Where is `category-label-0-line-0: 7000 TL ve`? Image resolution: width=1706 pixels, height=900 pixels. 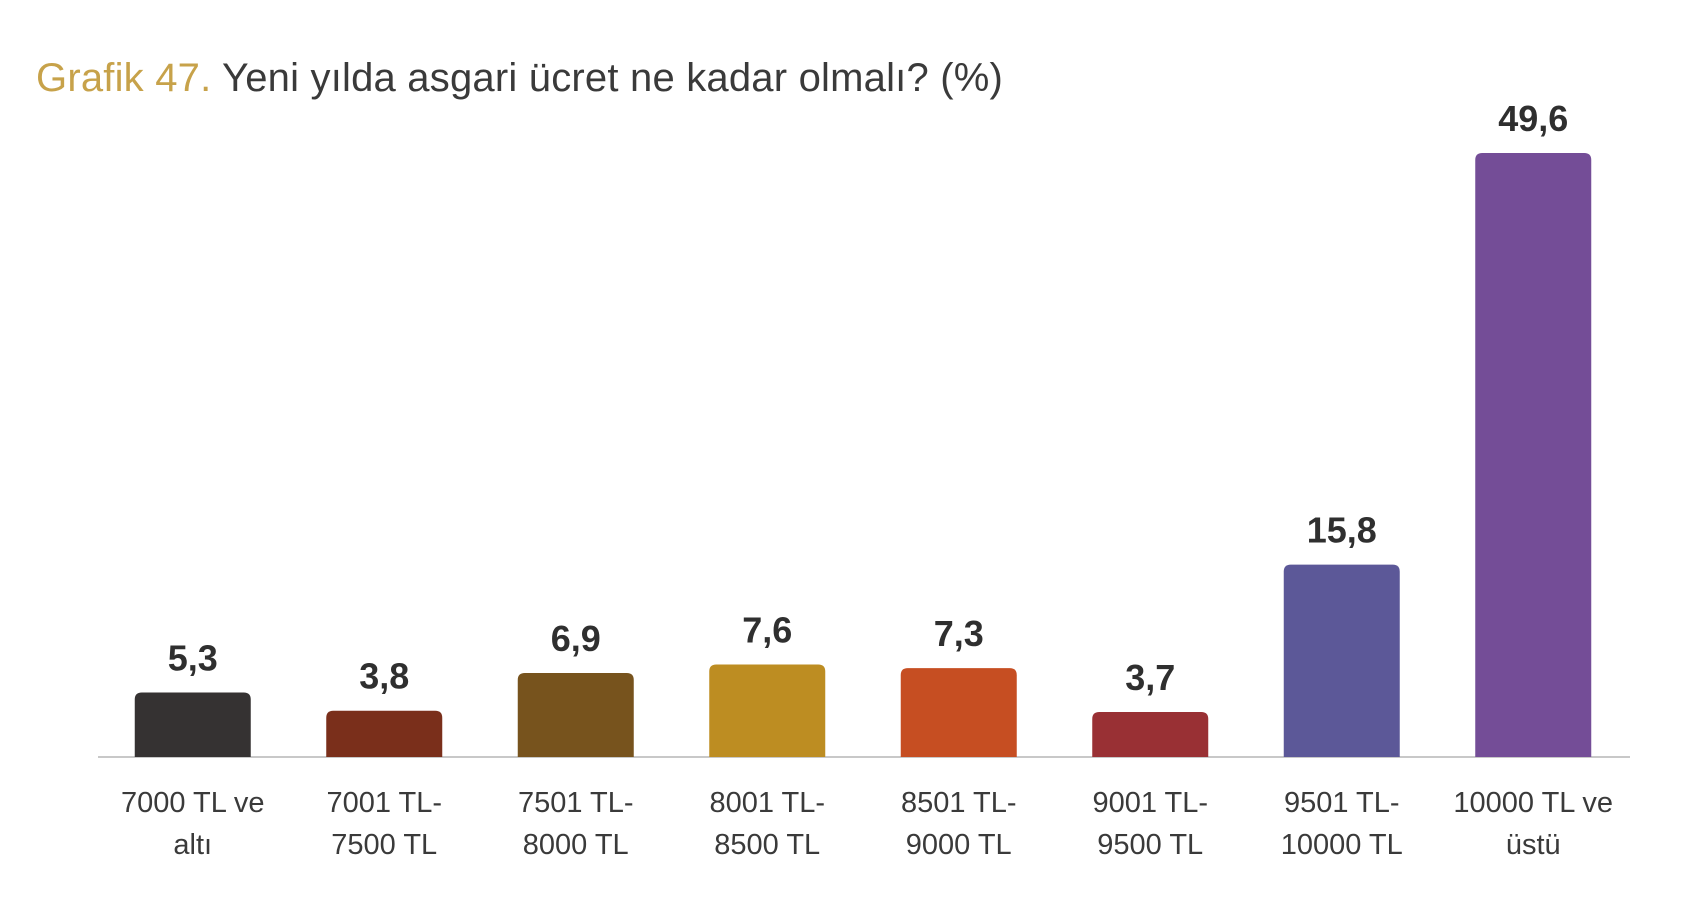
category-label-0-line-0: 7000 TL ve is located at coordinates (193, 803).